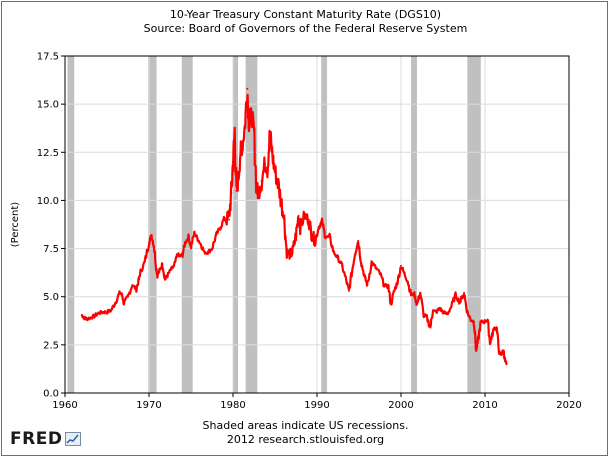 The image size is (611, 459). What do you see at coordinates (568, 405) in the screenshot?
I see `x-tick-label: 2020` at bounding box center [568, 405].